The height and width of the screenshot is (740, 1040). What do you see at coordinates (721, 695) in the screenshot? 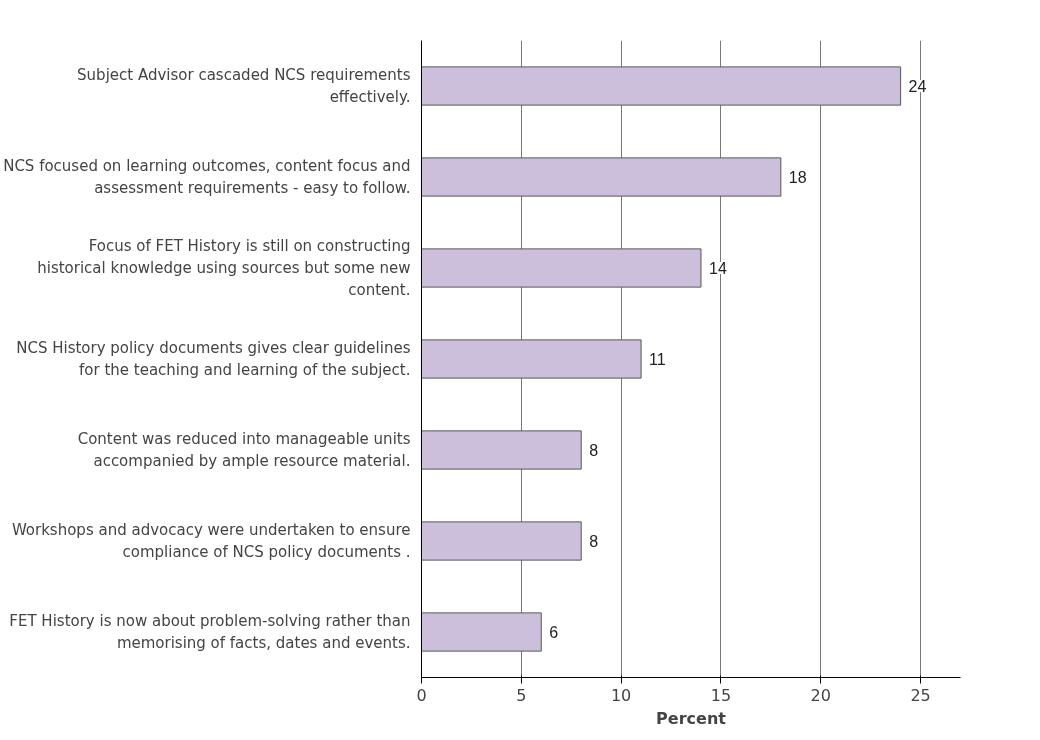
I see `x-tick-label: 15` at bounding box center [721, 695].